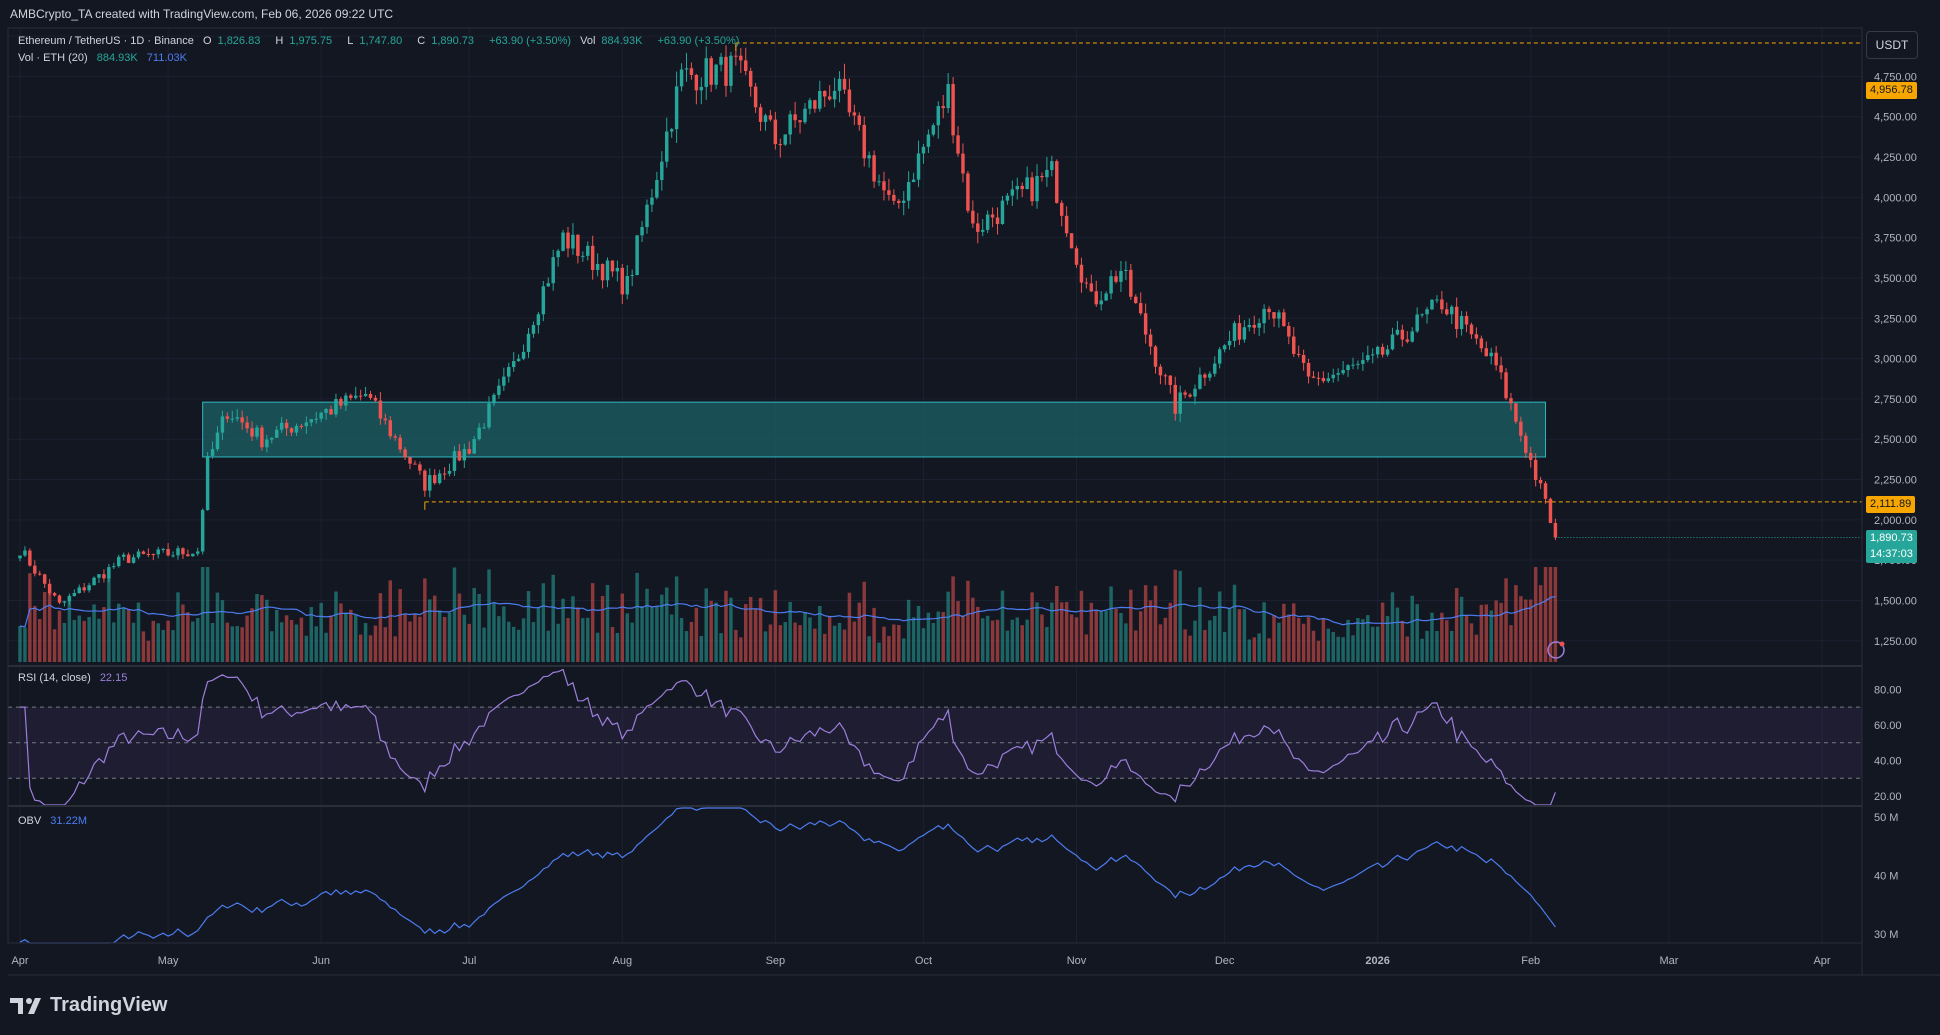  What do you see at coordinates (1891, 504) in the screenshot?
I see `support-level-tag: 2,111.89` at bounding box center [1891, 504].